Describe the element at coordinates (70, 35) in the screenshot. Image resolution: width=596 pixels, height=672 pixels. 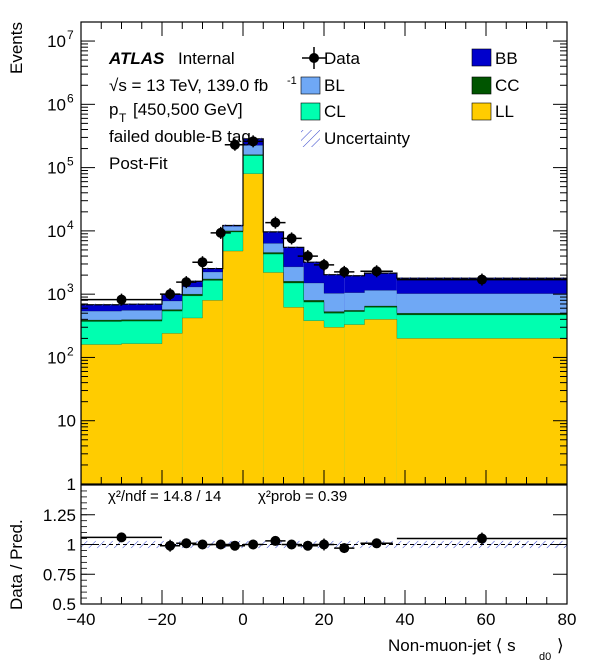
I see `main-y-tick-exponent-7: 7` at that location.